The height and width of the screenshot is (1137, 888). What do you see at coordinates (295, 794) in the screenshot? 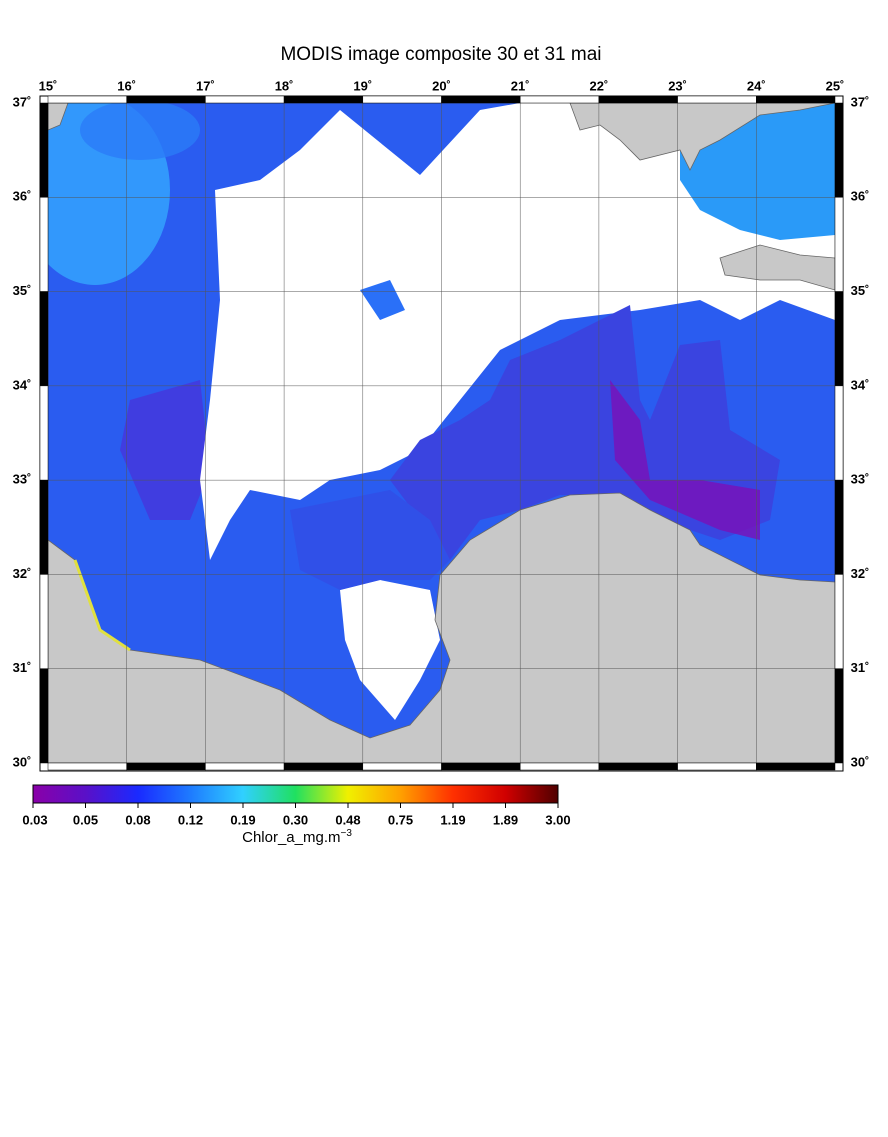
I see `colorbar` at bounding box center [295, 794].